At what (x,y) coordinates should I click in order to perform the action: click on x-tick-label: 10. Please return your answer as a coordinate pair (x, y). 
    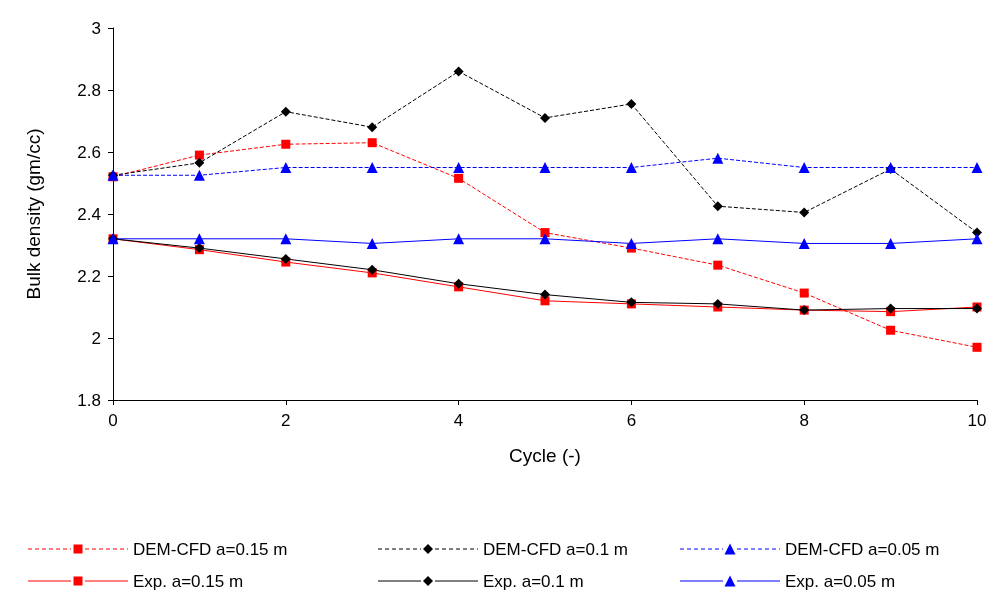
    Looking at the image, I should click on (977, 420).